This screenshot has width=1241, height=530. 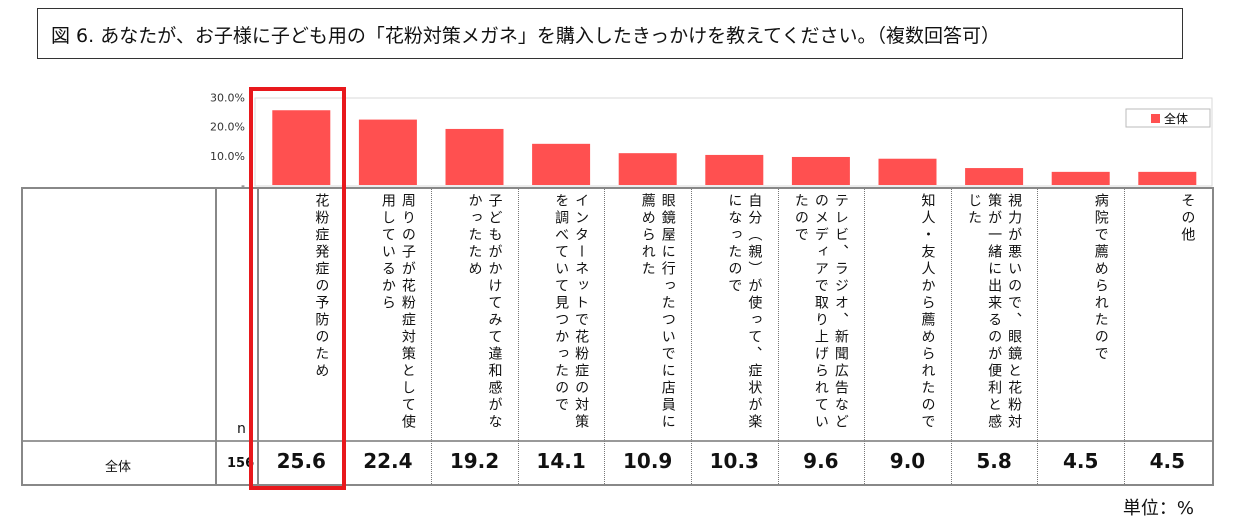 What do you see at coordinates (321, 286) in the screenshot?
I see `category-label: 花粉症発症の予防のため` at bounding box center [321, 286].